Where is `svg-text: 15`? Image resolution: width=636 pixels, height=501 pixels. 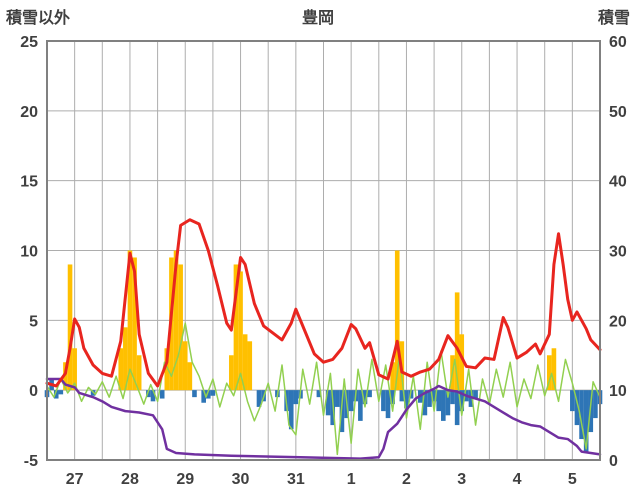 svg-text: 15 is located at coordinates (29, 182).